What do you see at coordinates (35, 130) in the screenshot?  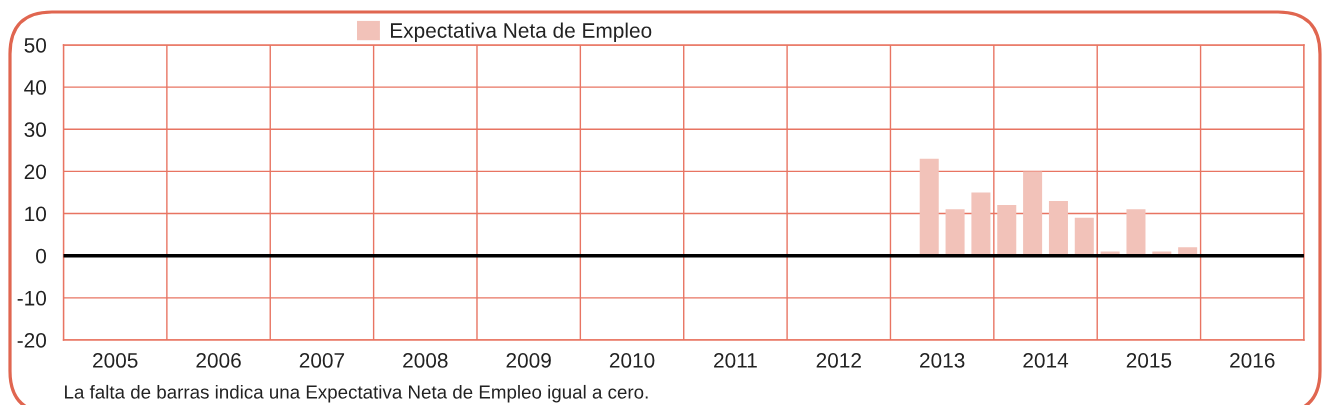 I see `y-tick-label: 30` at bounding box center [35, 130].